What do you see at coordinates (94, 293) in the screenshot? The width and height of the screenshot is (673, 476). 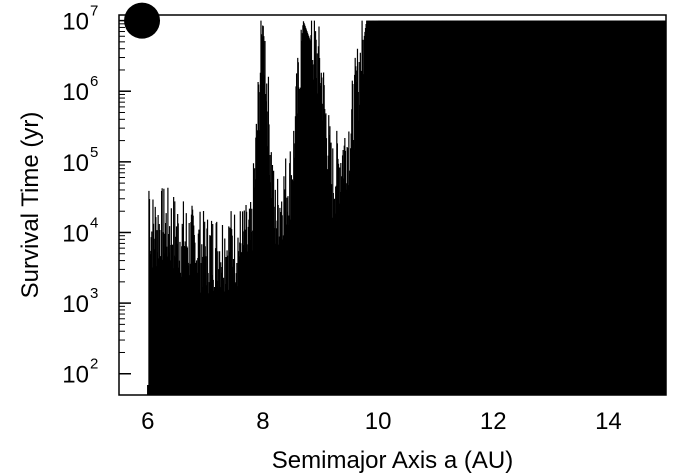 I see `y-tick-exponent: 3` at bounding box center [94, 293].